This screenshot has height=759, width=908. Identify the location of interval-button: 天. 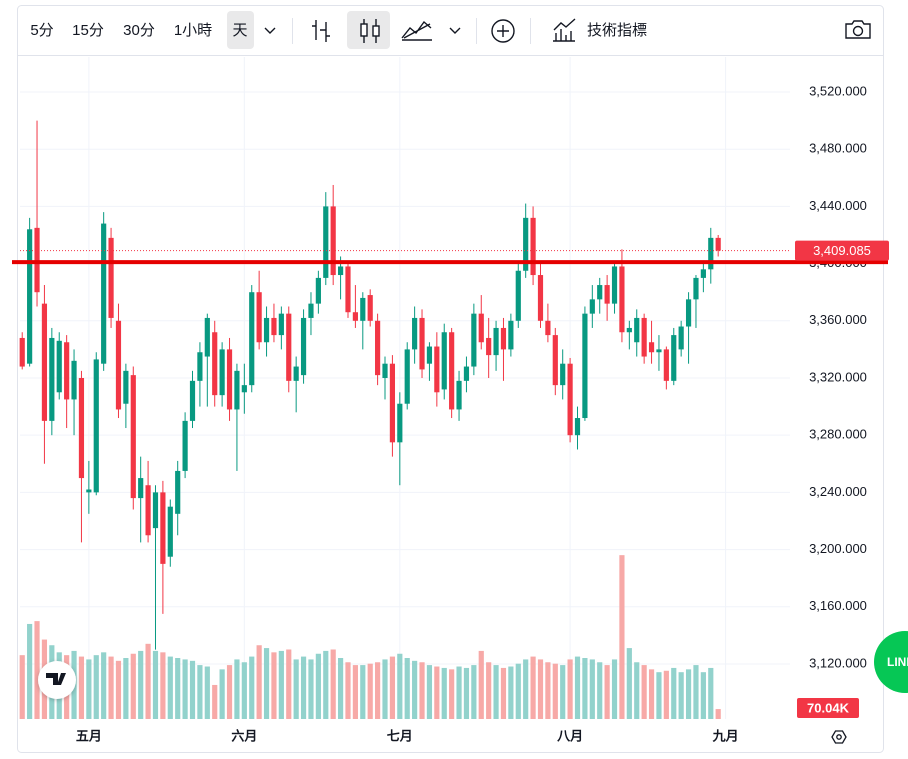
(239, 30).